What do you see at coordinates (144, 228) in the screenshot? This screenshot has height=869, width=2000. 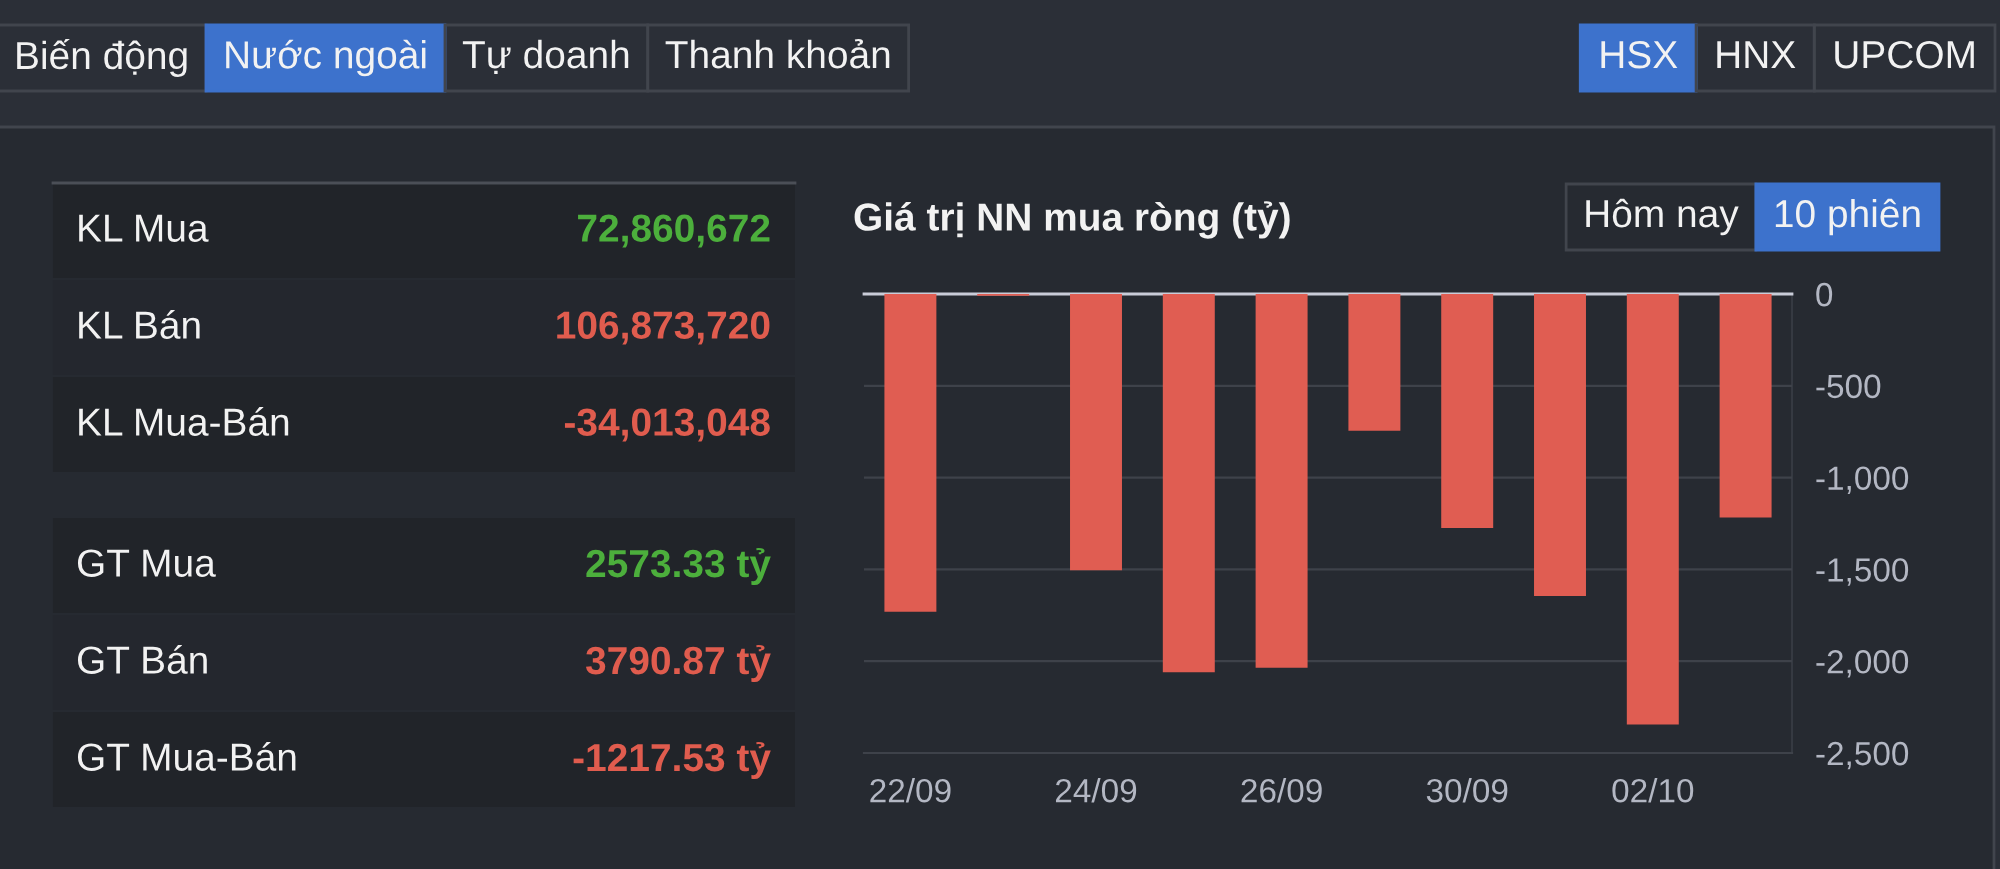 I see `category-label: KL Mua` at bounding box center [144, 228].